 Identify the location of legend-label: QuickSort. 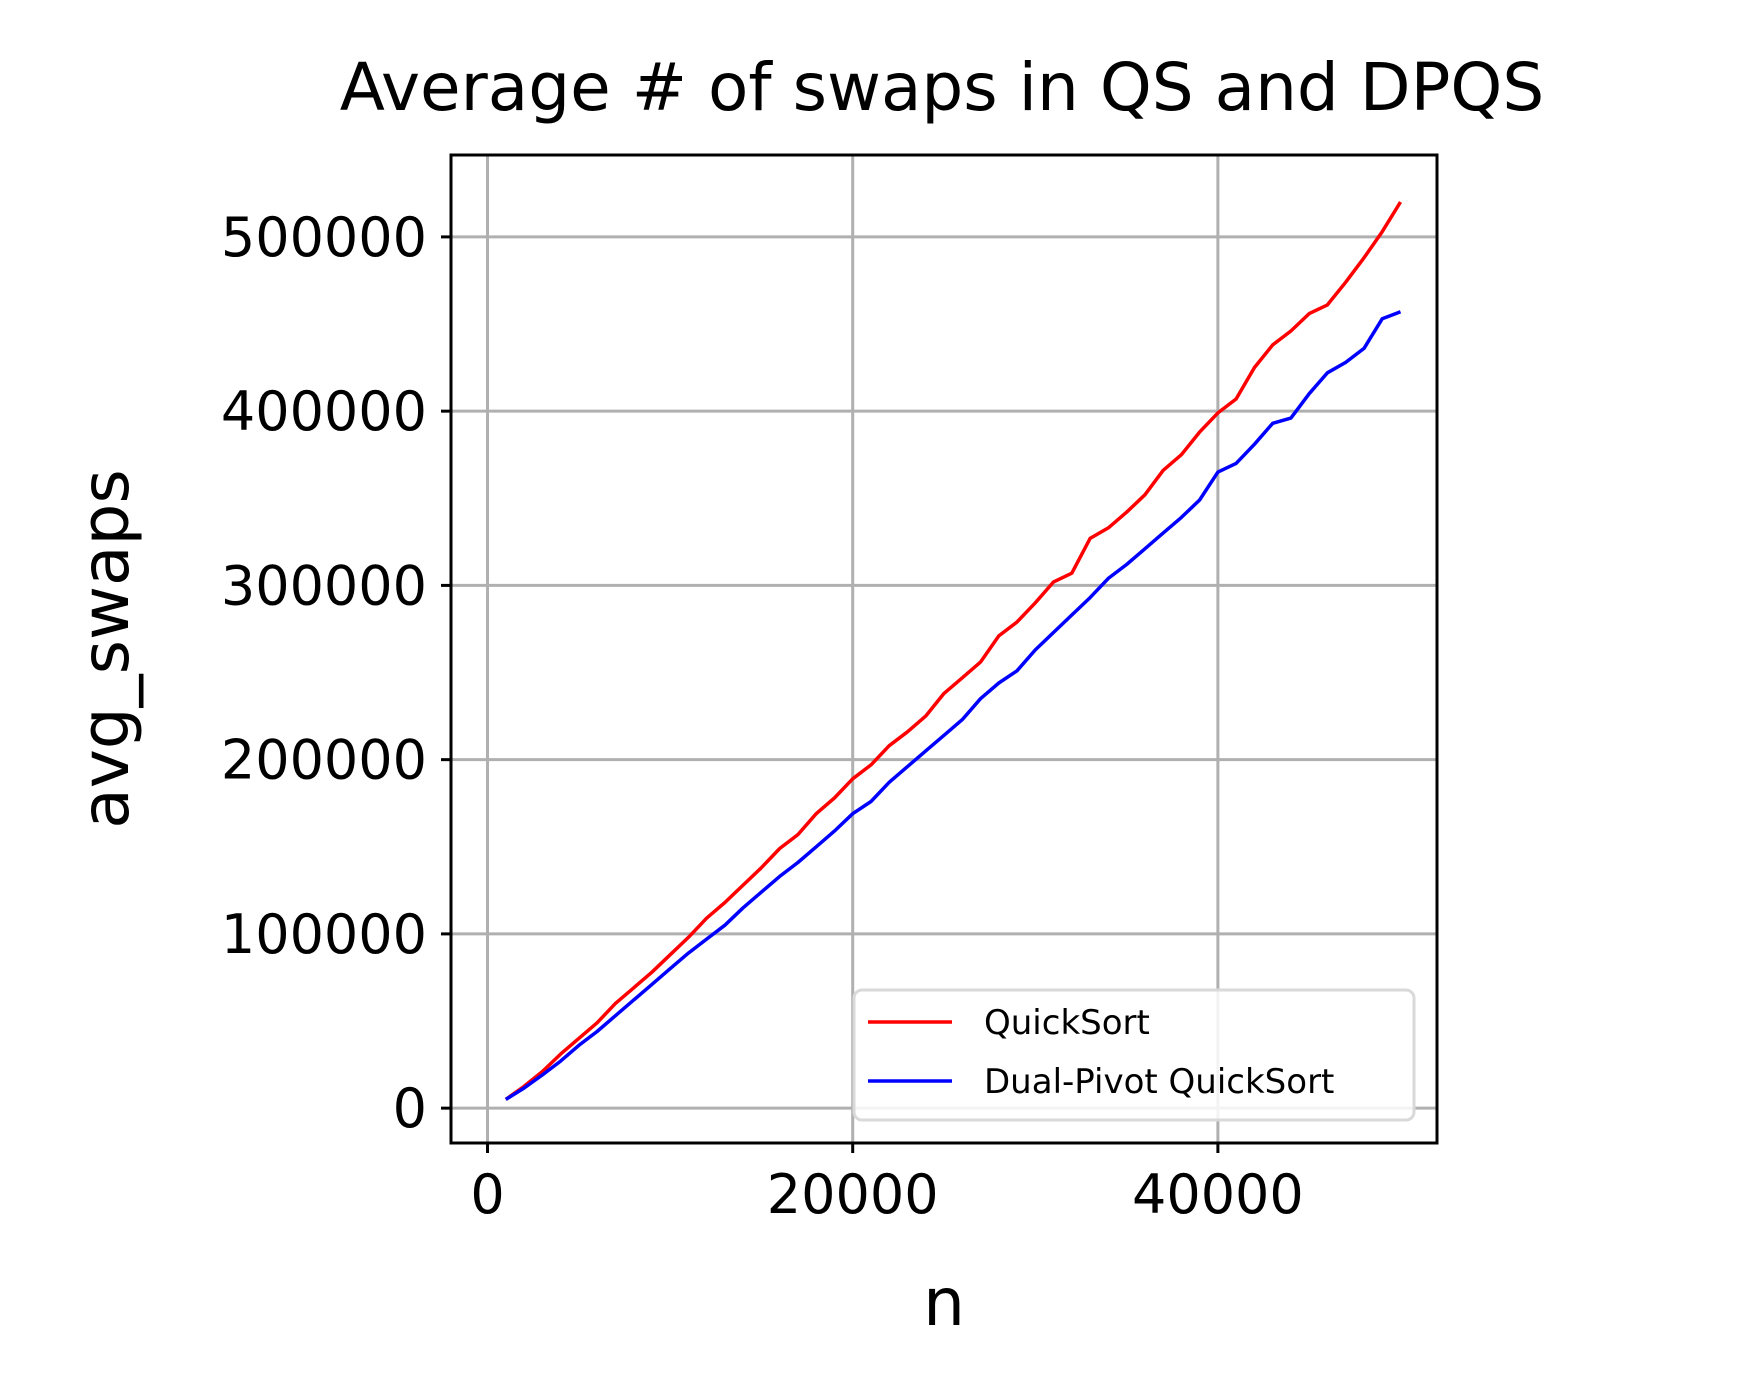
(1067, 1023).